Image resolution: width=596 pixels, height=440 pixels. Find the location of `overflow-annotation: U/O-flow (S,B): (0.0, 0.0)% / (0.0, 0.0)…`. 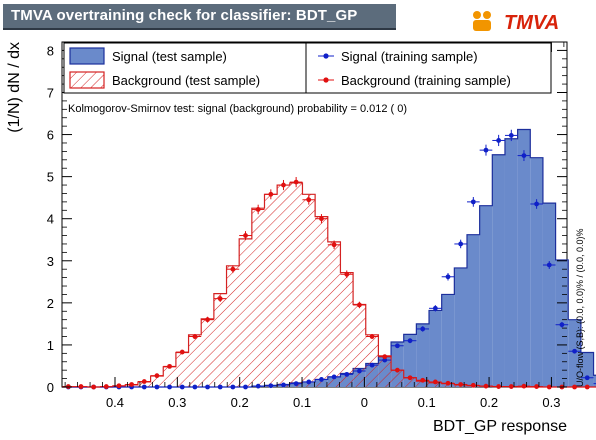

overflow-annotation: U/O-flow (S,B): (0.0, 0.0)% / (0.0, 0.0)… is located at coordinates (580, 307).